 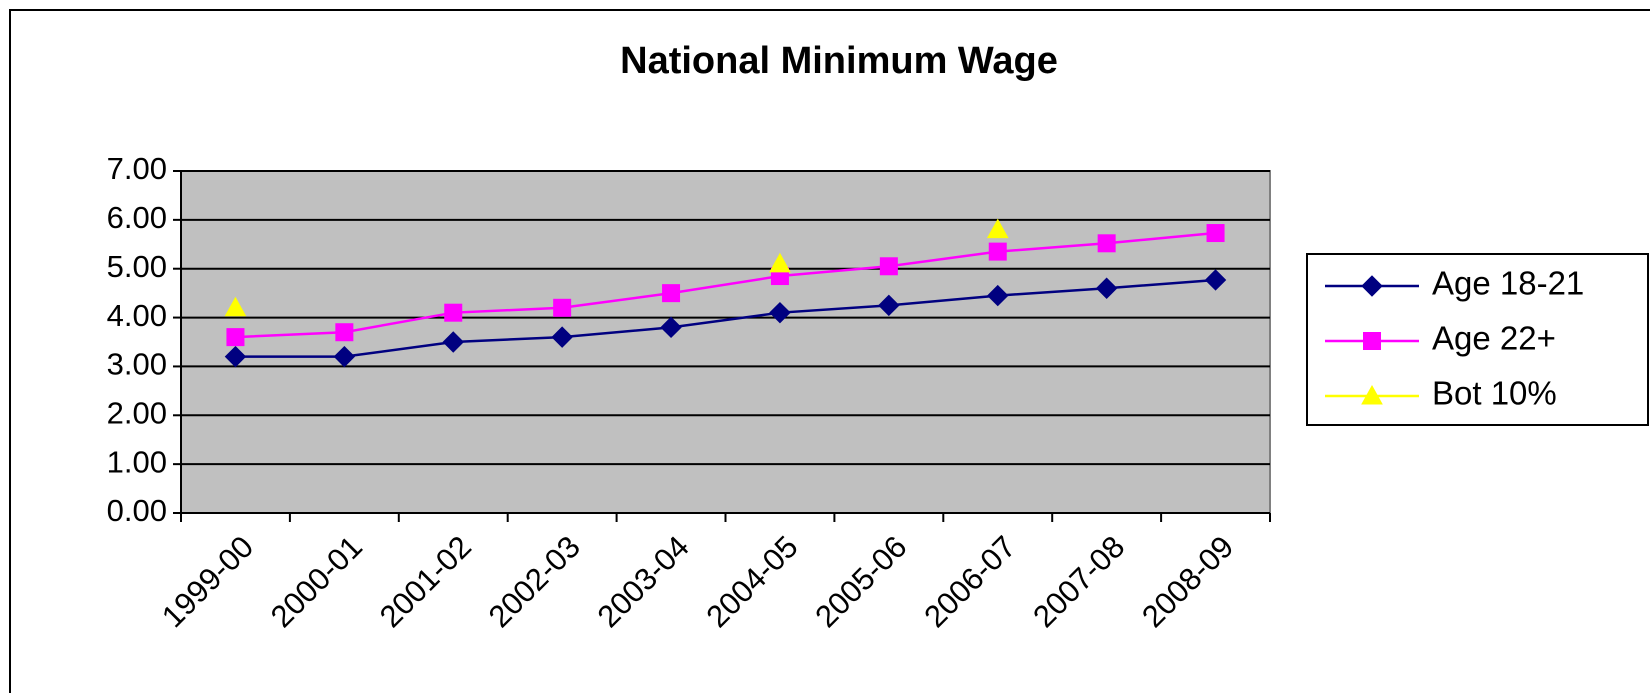 What do you see at coordinates (137, 315) in the screenshot?
I see `y-tick-label: 4.00` at bounding box center [137, 315].